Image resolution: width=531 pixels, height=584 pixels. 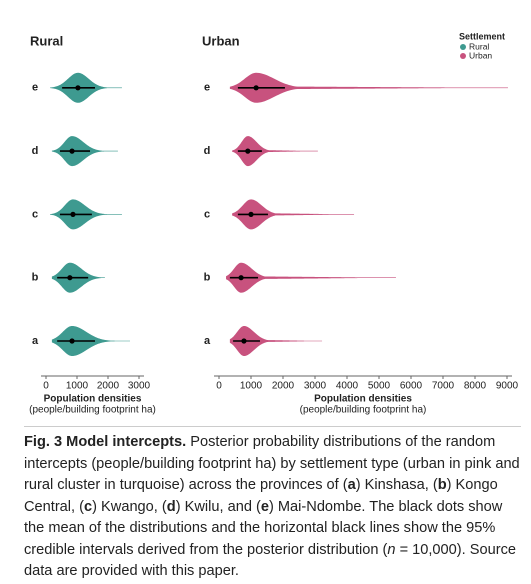 I want to click on x-tick-label: 7000, so click(x=443, y=386).